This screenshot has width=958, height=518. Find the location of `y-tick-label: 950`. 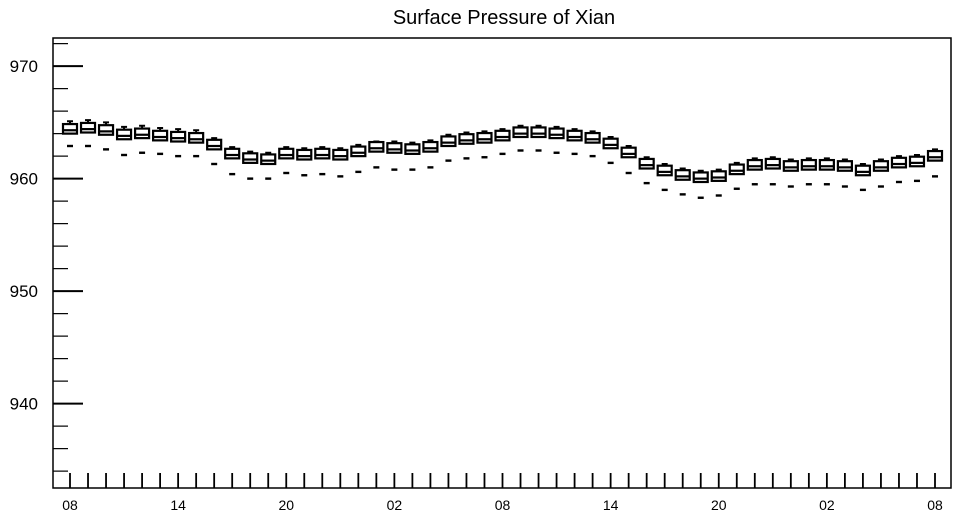

y-tick-label: 950 is located at coordinates (24, 291).